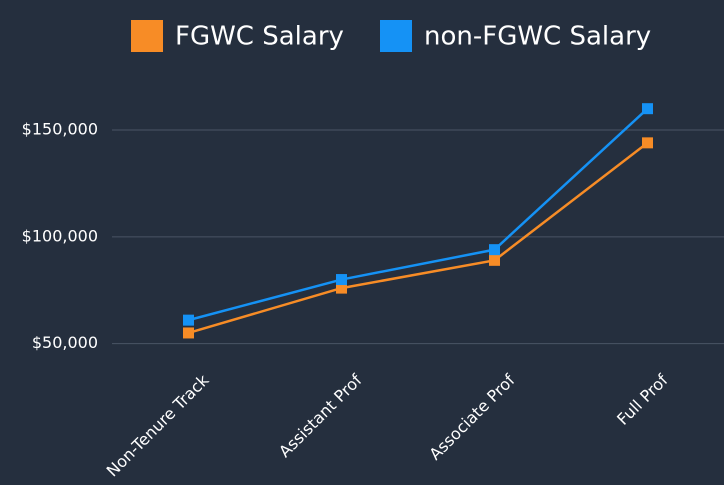  Describe the element at coordinates (60, 235) in the screenshot. I see `y-tick-label: $100,000` at that location.